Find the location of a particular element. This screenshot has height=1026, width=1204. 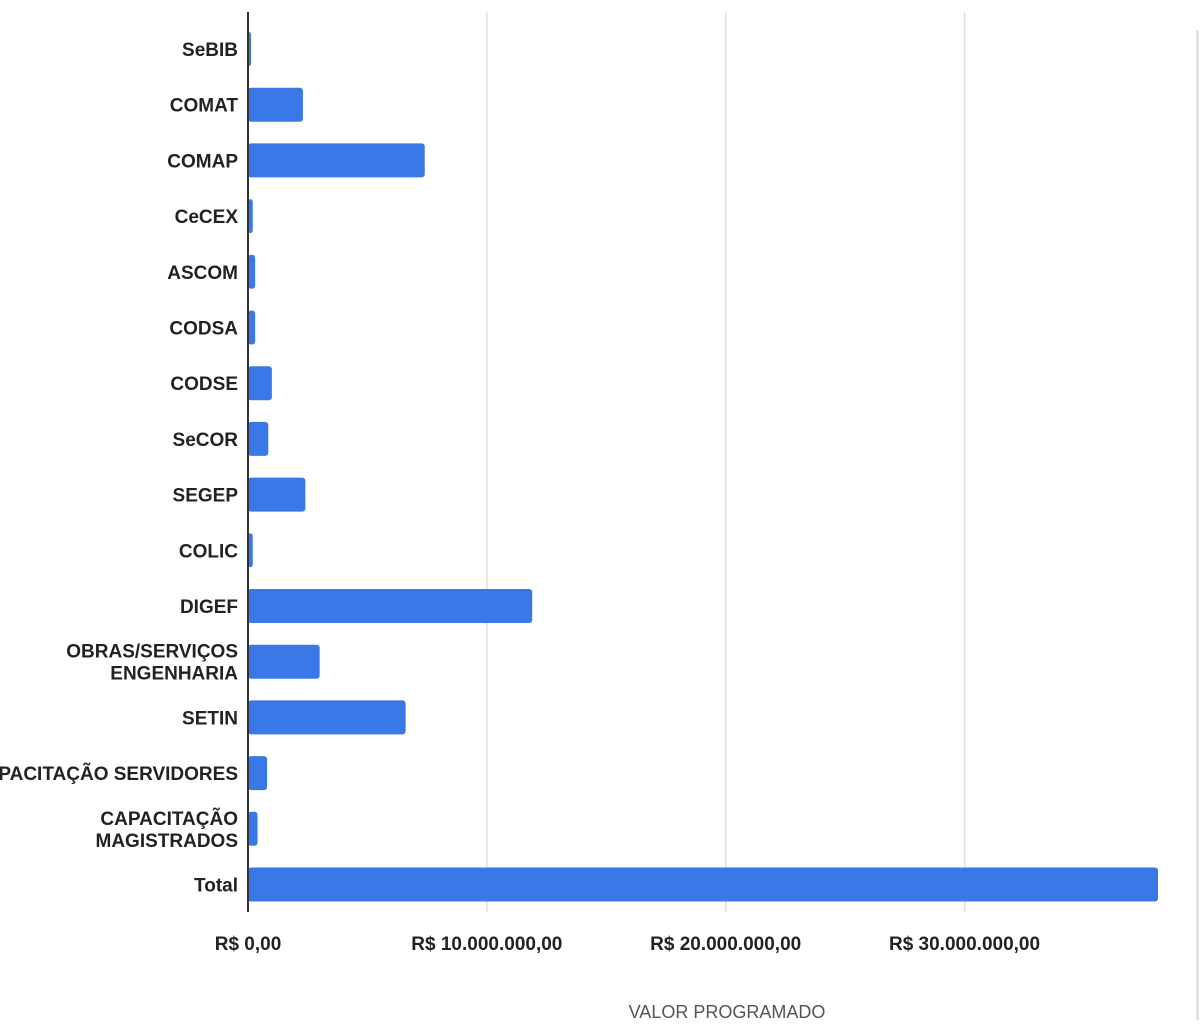

bar-cecex is located at coordinates (250, 216).